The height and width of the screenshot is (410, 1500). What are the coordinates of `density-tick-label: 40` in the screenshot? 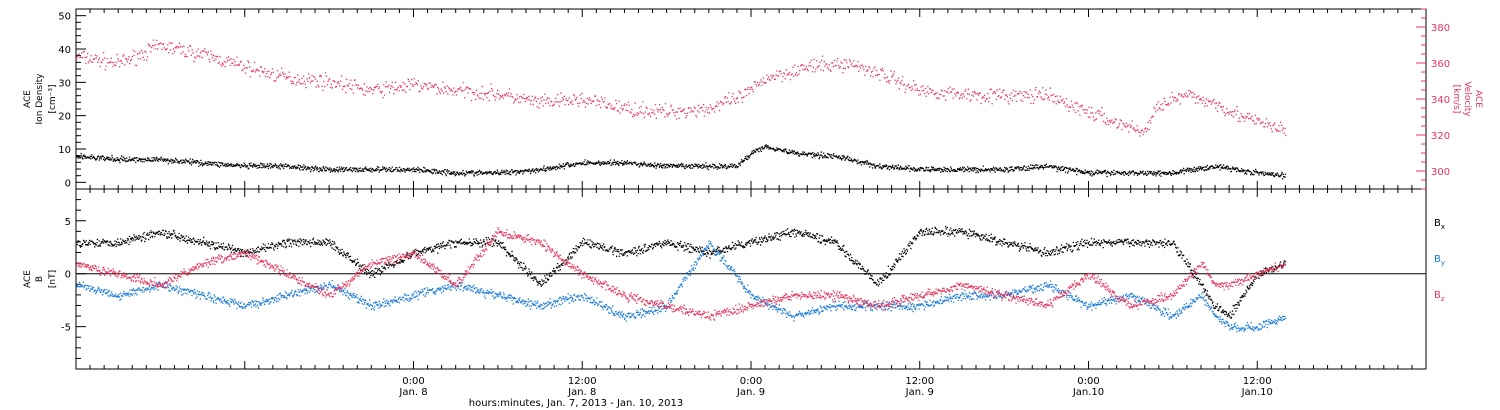 It's located at (64, 50).